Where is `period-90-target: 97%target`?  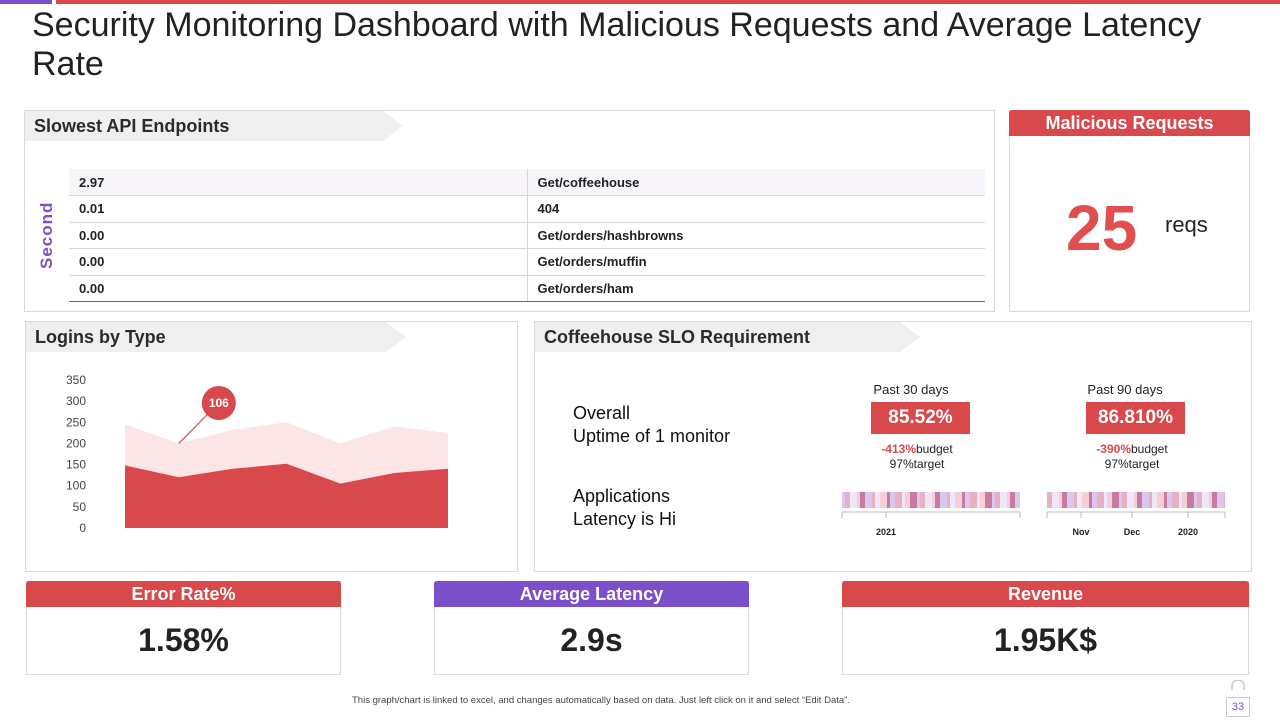 period-90-target: 97%target is located at coordinates (1132, 464).